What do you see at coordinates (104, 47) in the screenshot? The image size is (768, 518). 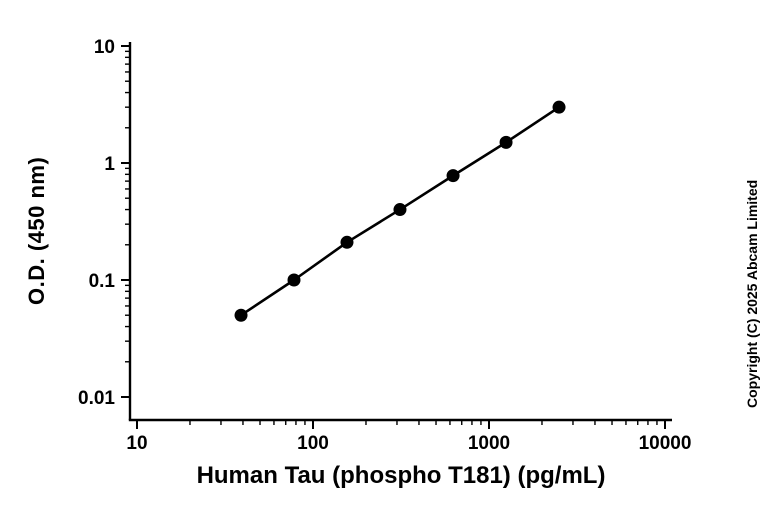 I see `y-tick-label: 10` at bounding box center [104, 47].